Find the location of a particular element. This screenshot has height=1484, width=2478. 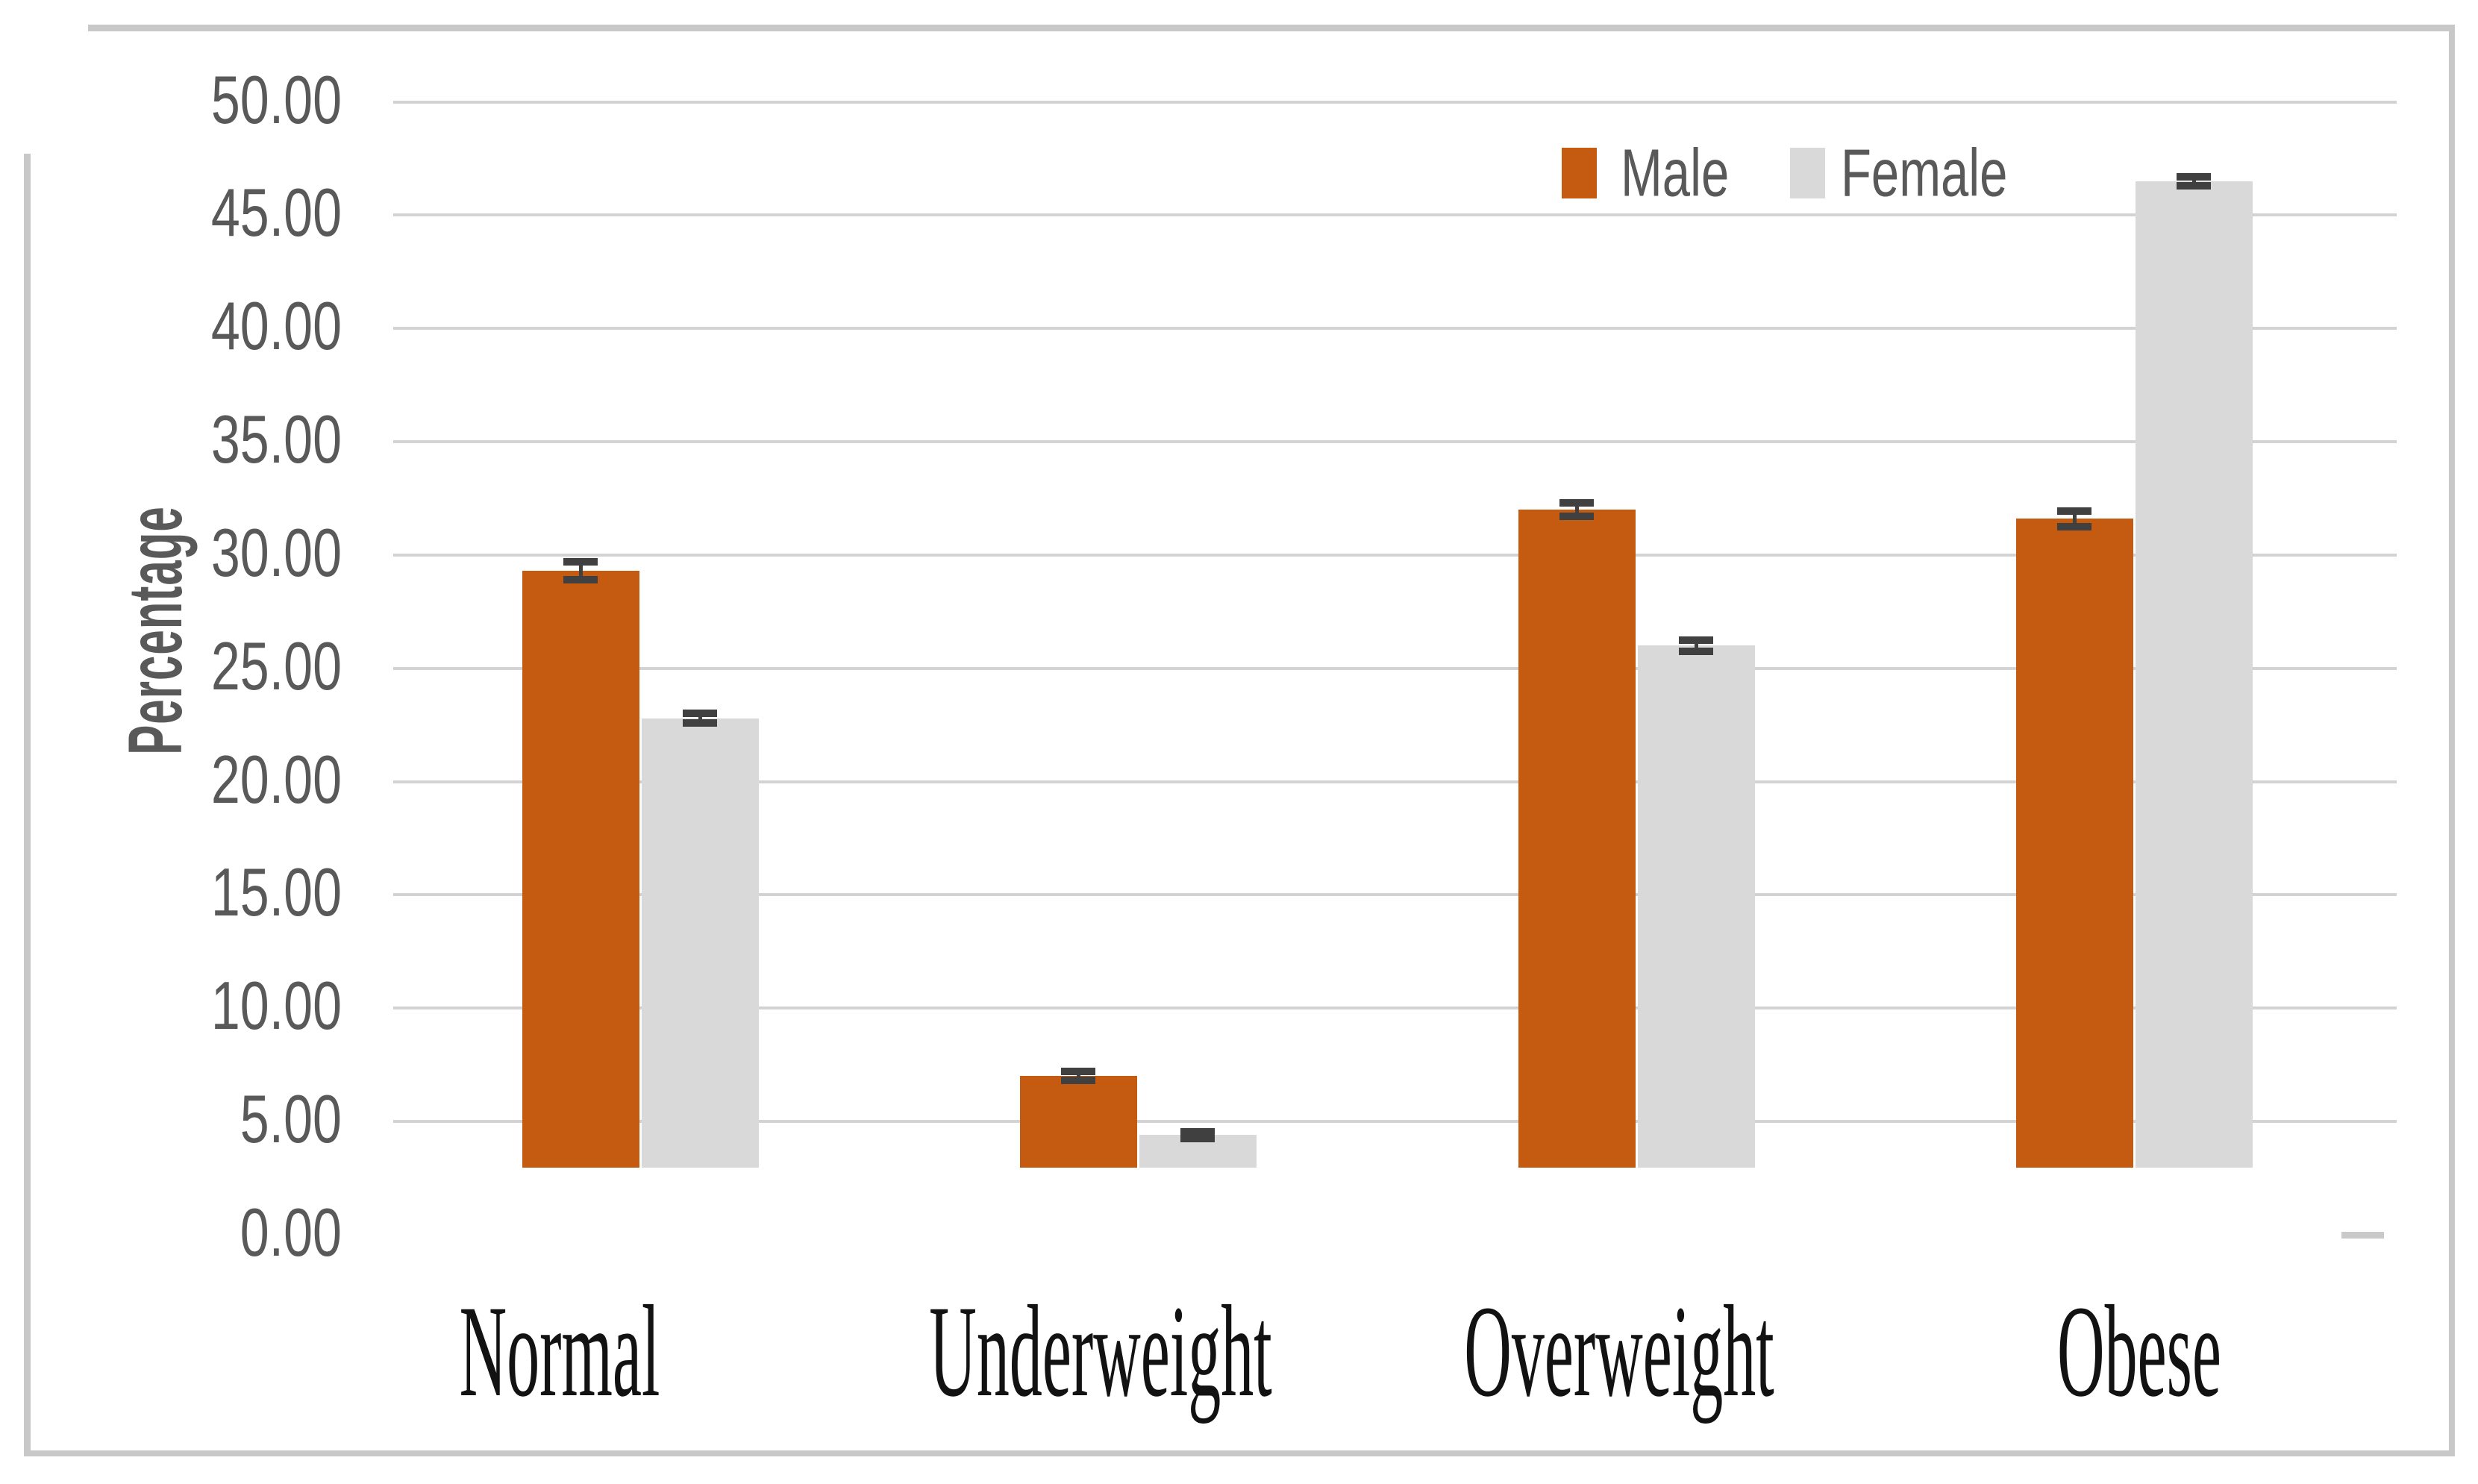

bar-male-obese is located at coordinates (2074, 843).